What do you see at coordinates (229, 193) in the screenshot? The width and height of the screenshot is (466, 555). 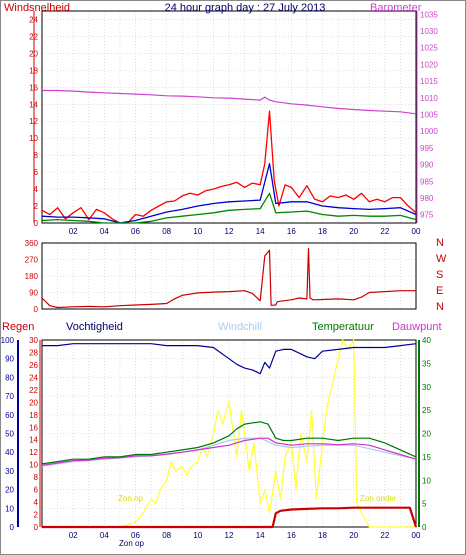 I see `wind_avg-series-line` at bounding box center [229, 193].